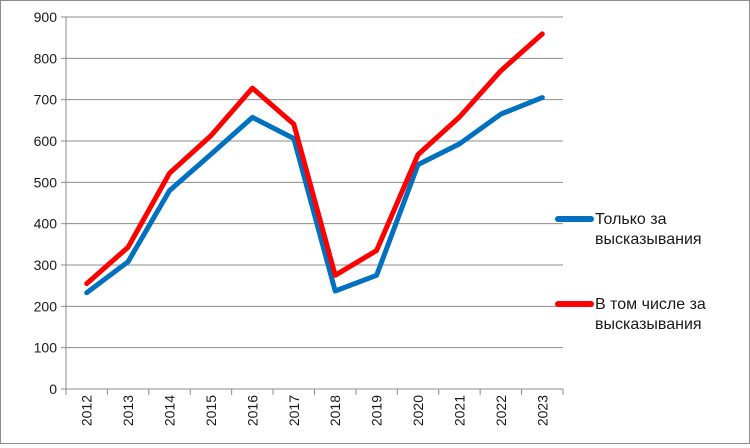 Image resolution: width=750 pixels, height=448 pixels. What do you see at coordinates (53, 389) in the screenshot?
I see `y-tick-label: 0` at bounding box center [53, 389].